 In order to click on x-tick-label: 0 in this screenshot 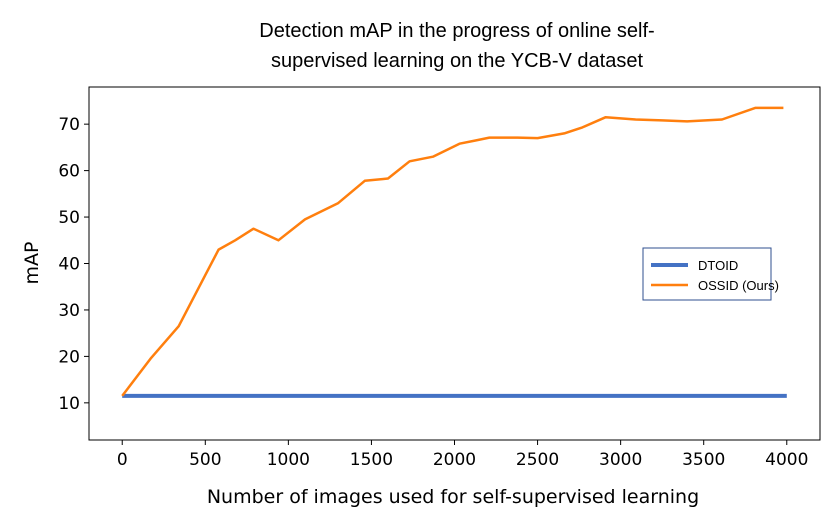, I will do `click(122, 460)`.